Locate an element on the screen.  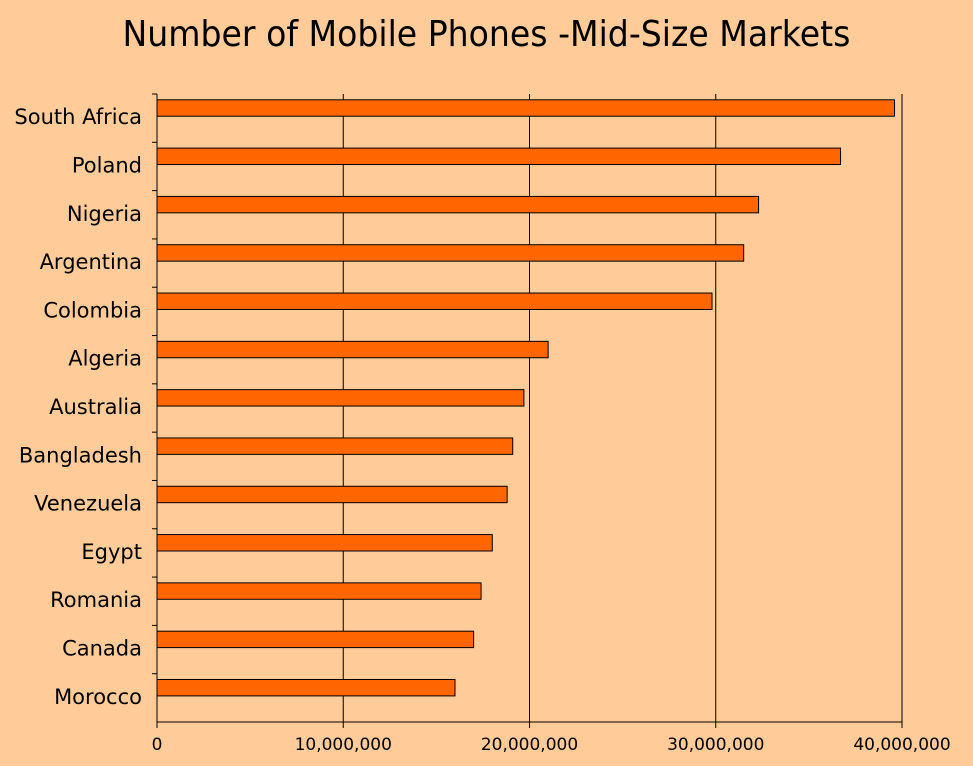
category-label: Morocco is located at coordinates (98, 697).